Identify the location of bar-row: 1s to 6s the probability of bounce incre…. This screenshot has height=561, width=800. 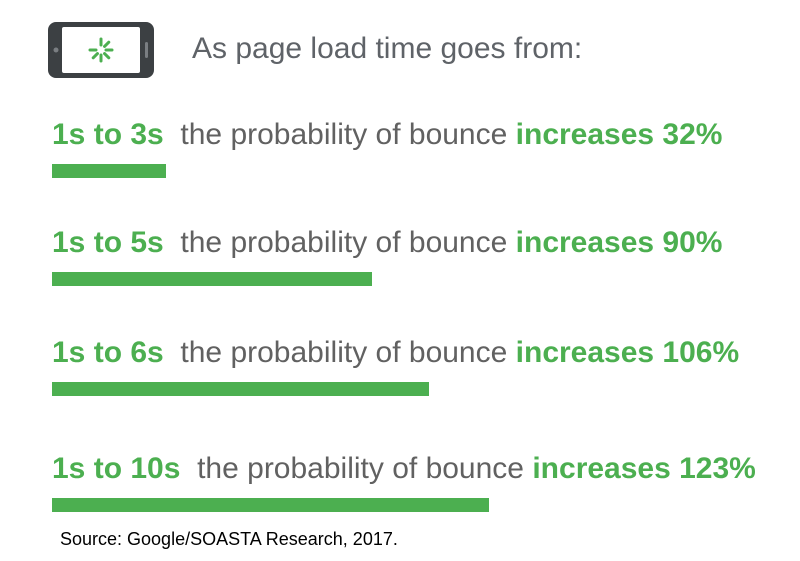
(422, 371).